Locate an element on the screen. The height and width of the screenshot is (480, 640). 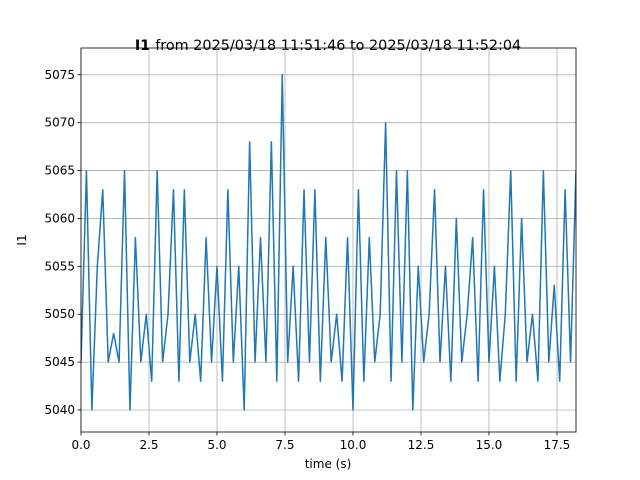
x-tick-label: 7.5 is located at coordinates (284, 445).